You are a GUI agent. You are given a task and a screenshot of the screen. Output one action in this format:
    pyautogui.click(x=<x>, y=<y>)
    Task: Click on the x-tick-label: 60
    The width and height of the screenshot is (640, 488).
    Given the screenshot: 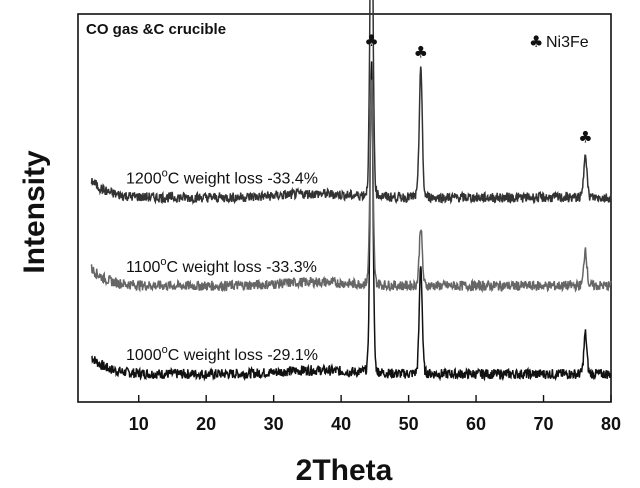 What is the action you would take?
    pyautogui.click(x=476, y=424)
    